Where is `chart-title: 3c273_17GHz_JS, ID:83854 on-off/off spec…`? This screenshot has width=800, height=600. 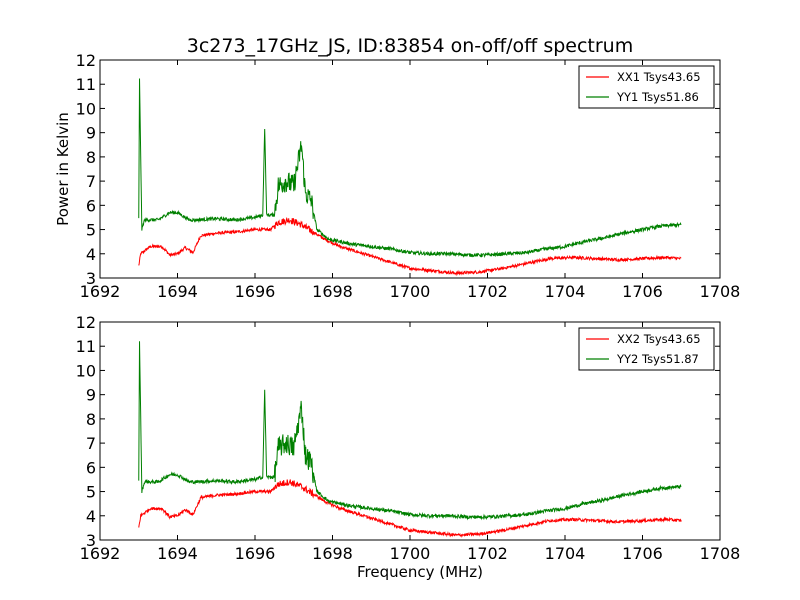
chart-title: 3c273_17GHz_JS, ID:83854 on-off/off spec… is located at coordinates (410, 46).